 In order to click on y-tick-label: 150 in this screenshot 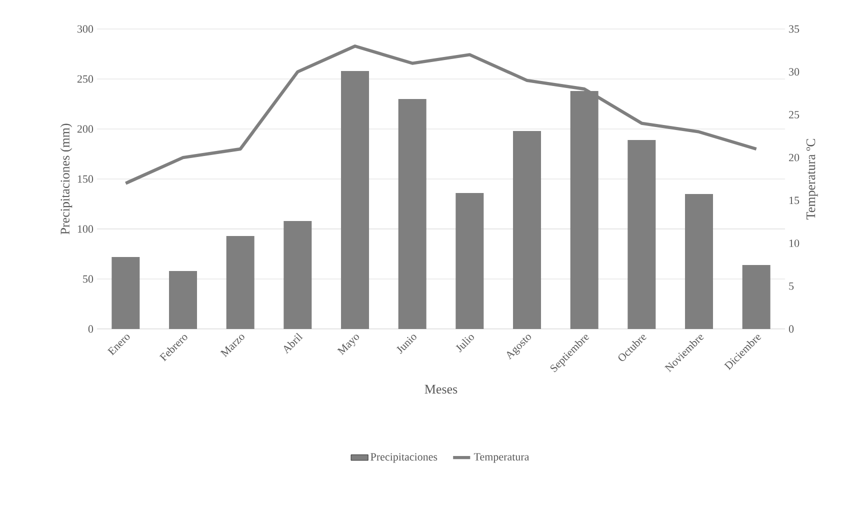, I will do `click(86, 179)`.